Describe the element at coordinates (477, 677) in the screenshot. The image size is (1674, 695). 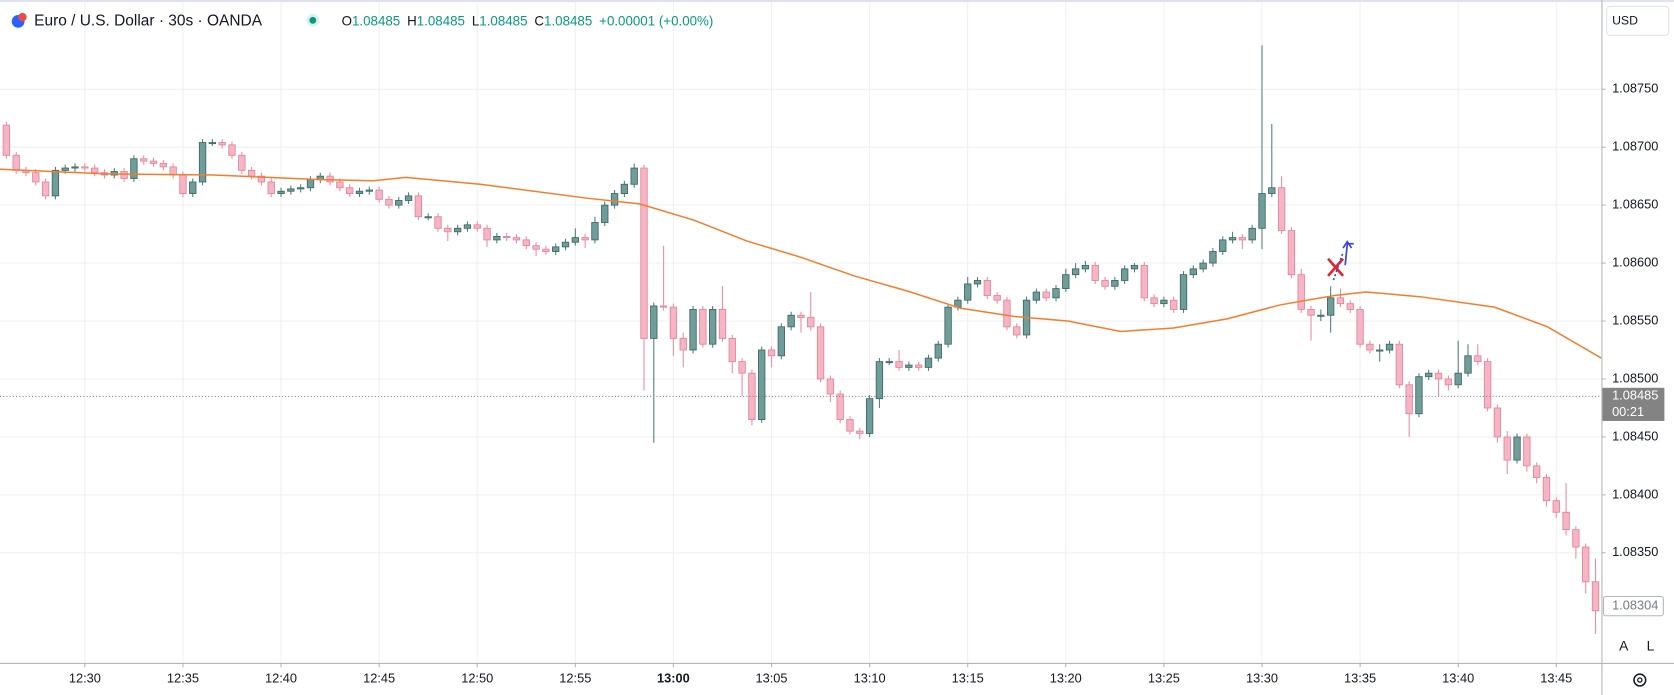
I see `x-tick-label: 12:50` at that location.